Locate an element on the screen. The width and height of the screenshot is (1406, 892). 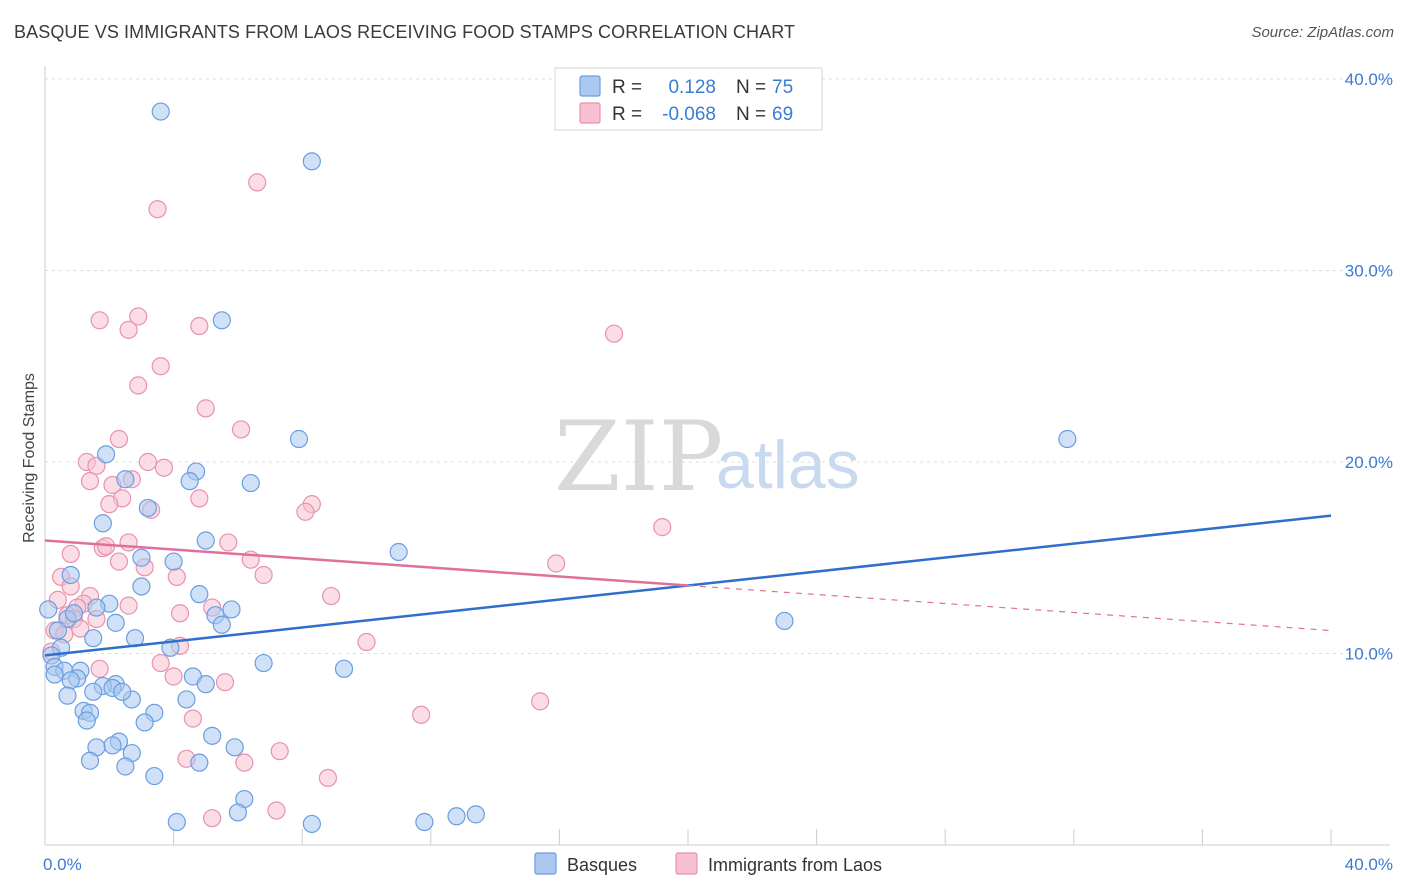
watermark-zip: ZIP is located at coordinates (638, 457).